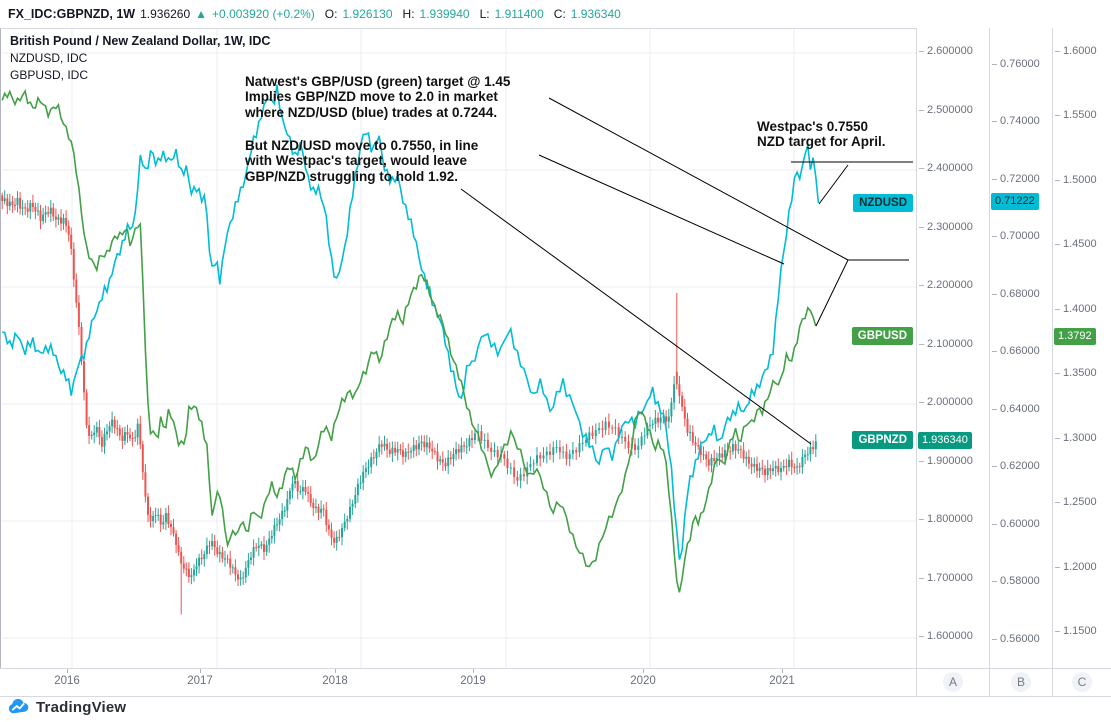  What do you see at coordinates (335, 681) in the screenshot?
I see `year-label: 2018` at bounding box center [335, 681].